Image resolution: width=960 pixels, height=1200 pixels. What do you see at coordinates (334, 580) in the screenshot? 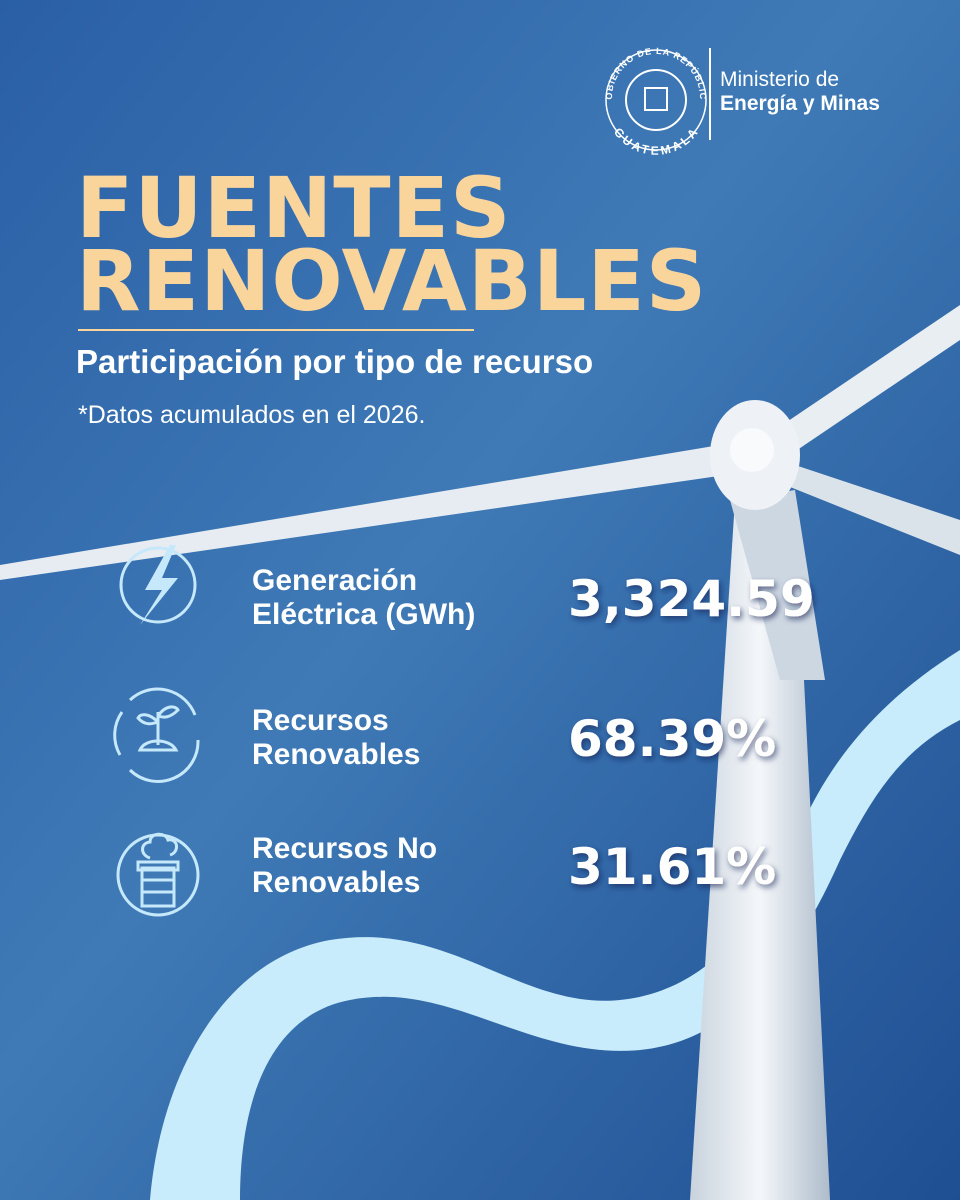
I see `item-label: Generación` at bounding box center [334, 580].